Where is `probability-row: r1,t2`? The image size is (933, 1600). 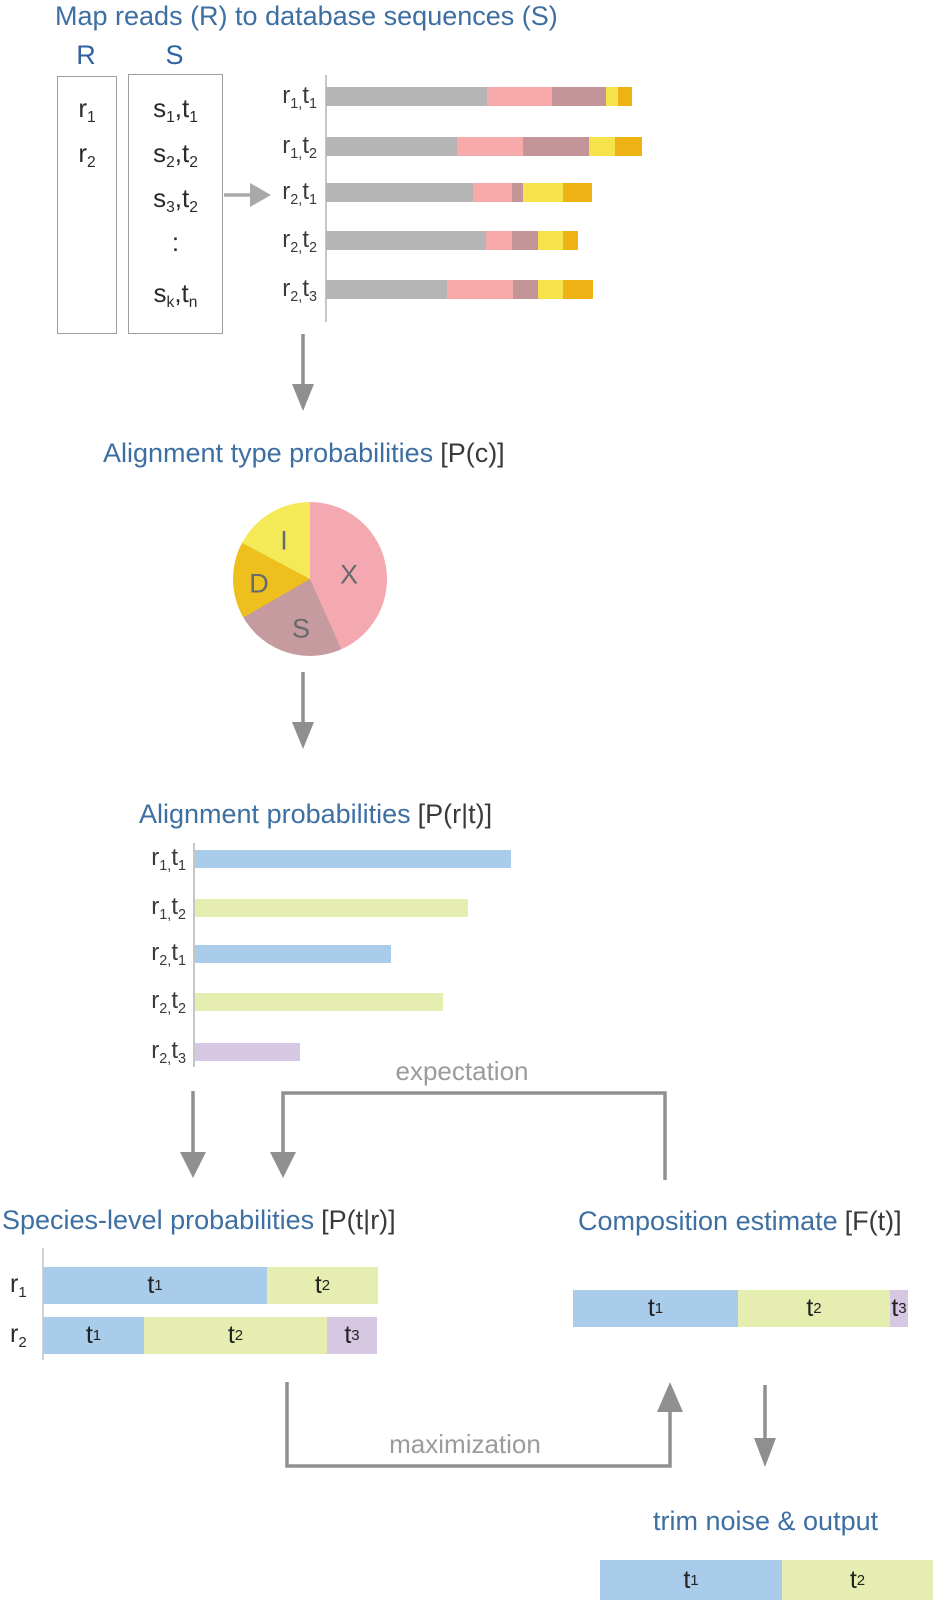
probability-row: r1,t2 is located at coordinates (298, 908).